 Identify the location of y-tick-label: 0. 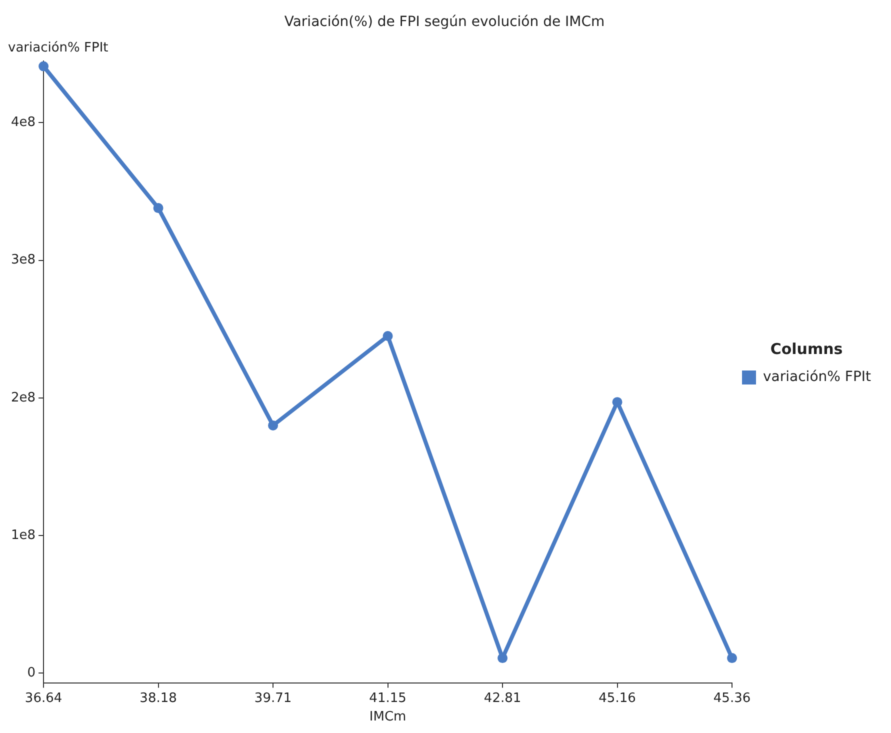
(31, 673).